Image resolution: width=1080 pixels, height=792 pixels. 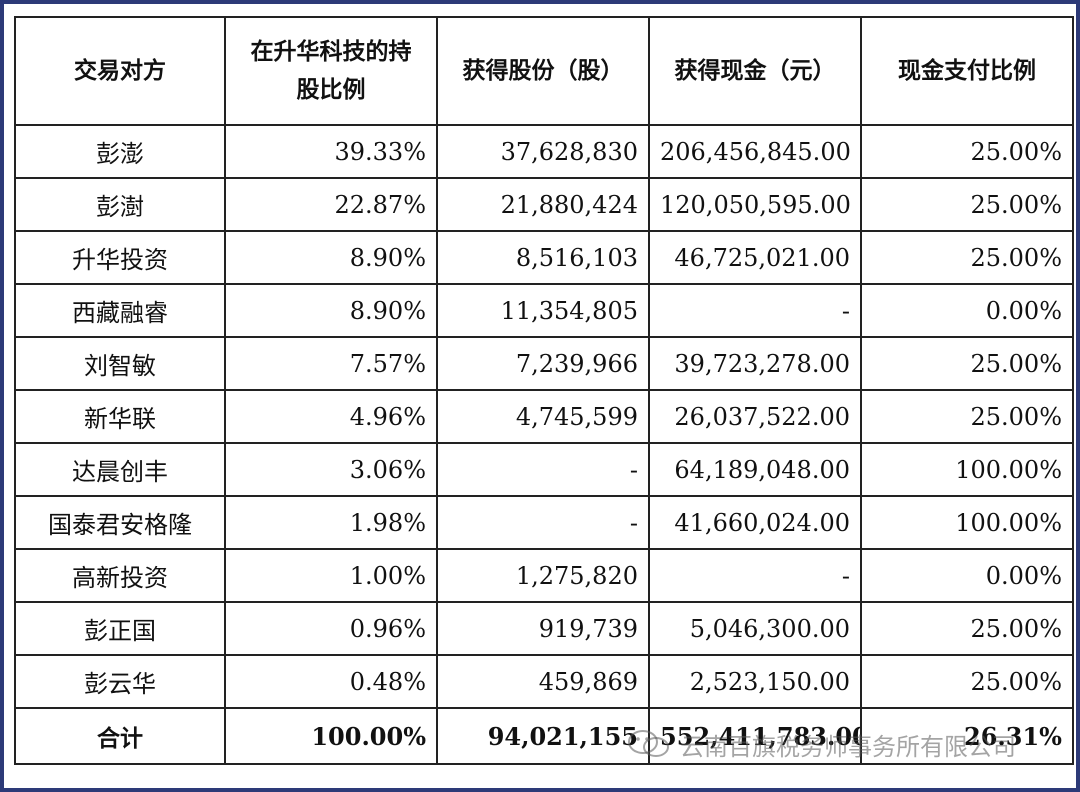 I want to click on table-row: 高新投资 1.00% 1,275,820-0.00%, so click(x=544, y=575).